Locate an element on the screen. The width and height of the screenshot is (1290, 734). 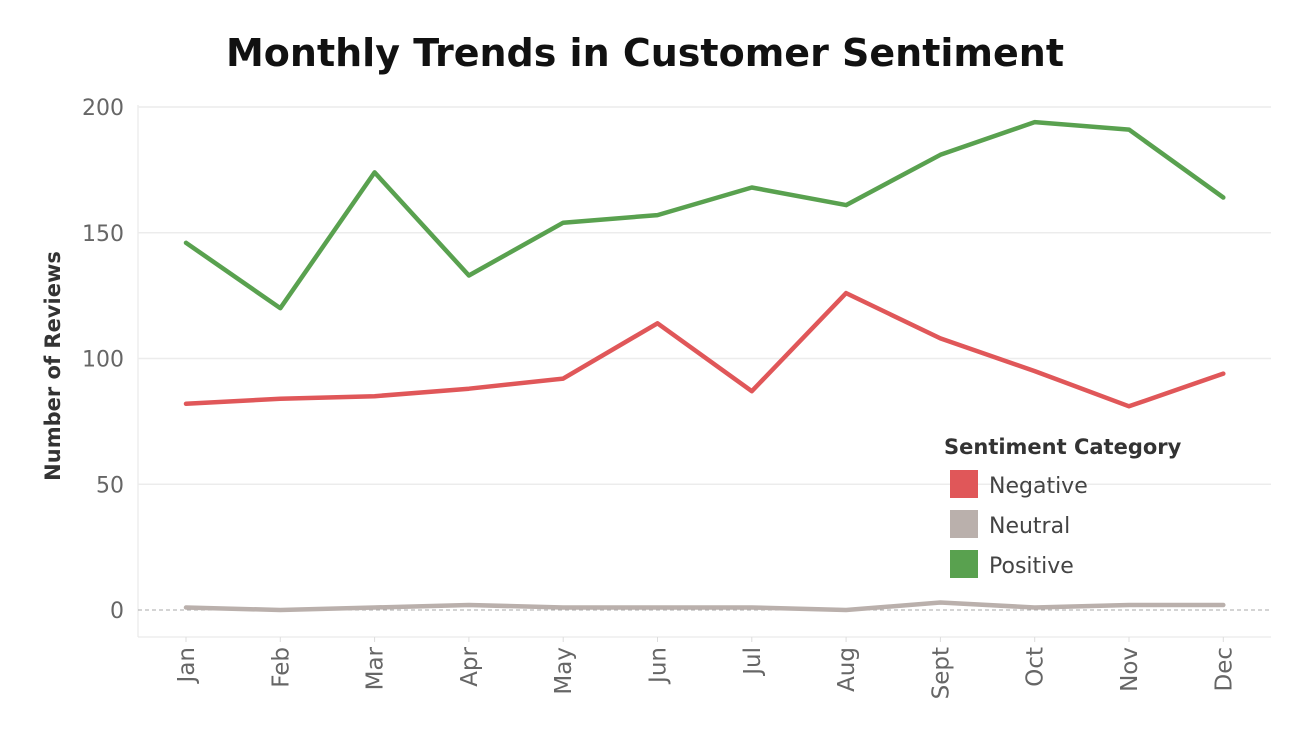
chart-title: Monthly Trends in Customer Sentiment is located at coordinates (645, 53).